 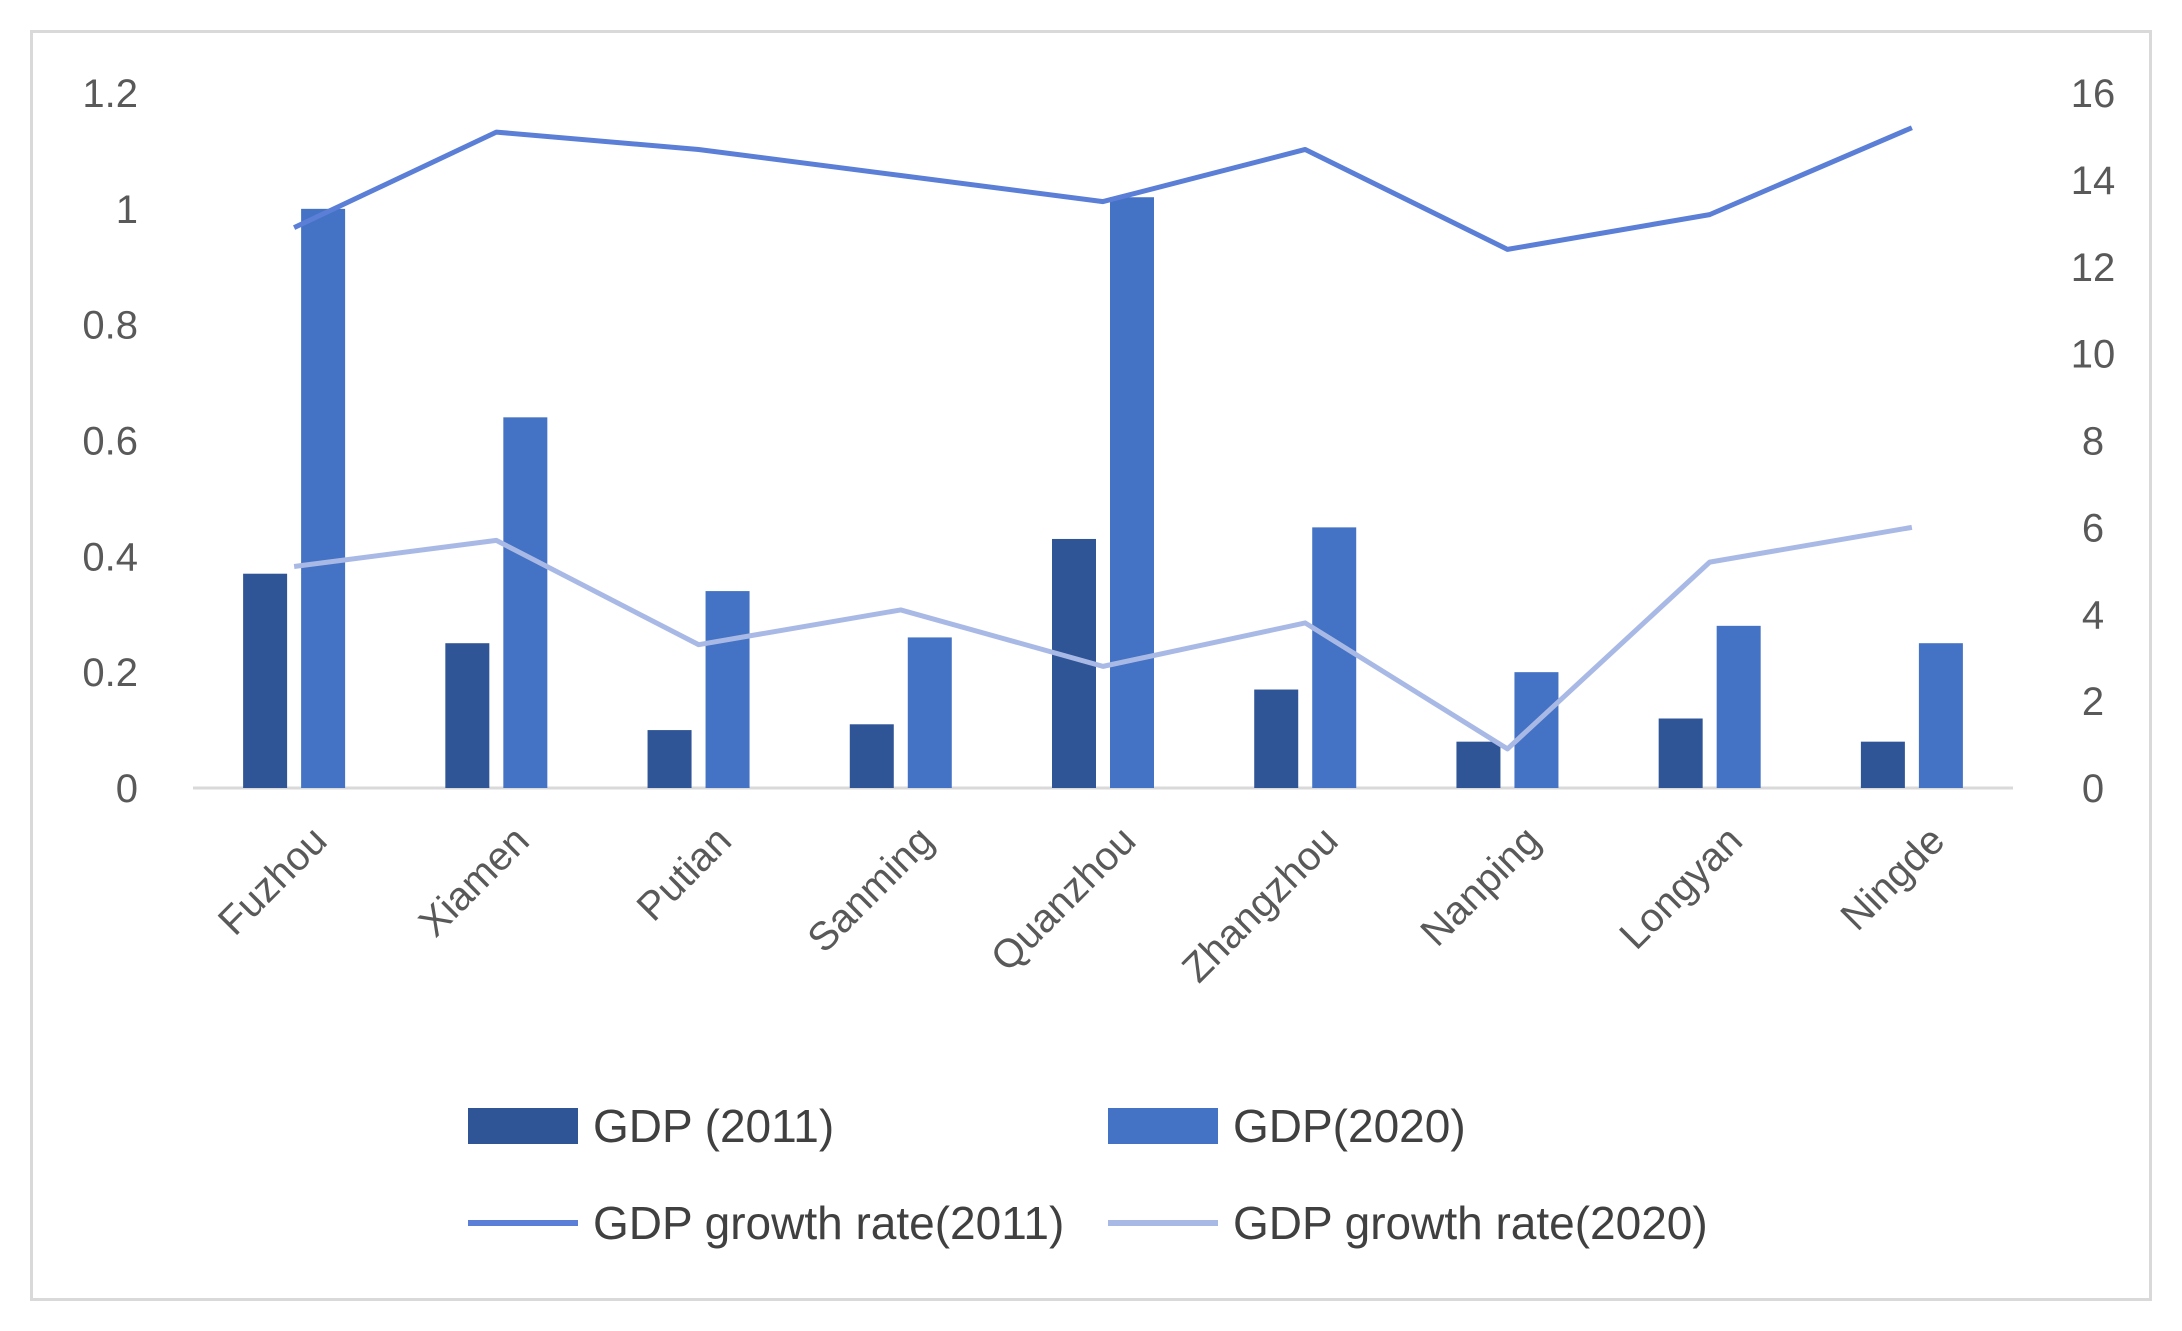 What do you see at coordinates (474, 881) in the screenshot?
I see `x-category-label: Xiamen` at bounding box center [474, 881].